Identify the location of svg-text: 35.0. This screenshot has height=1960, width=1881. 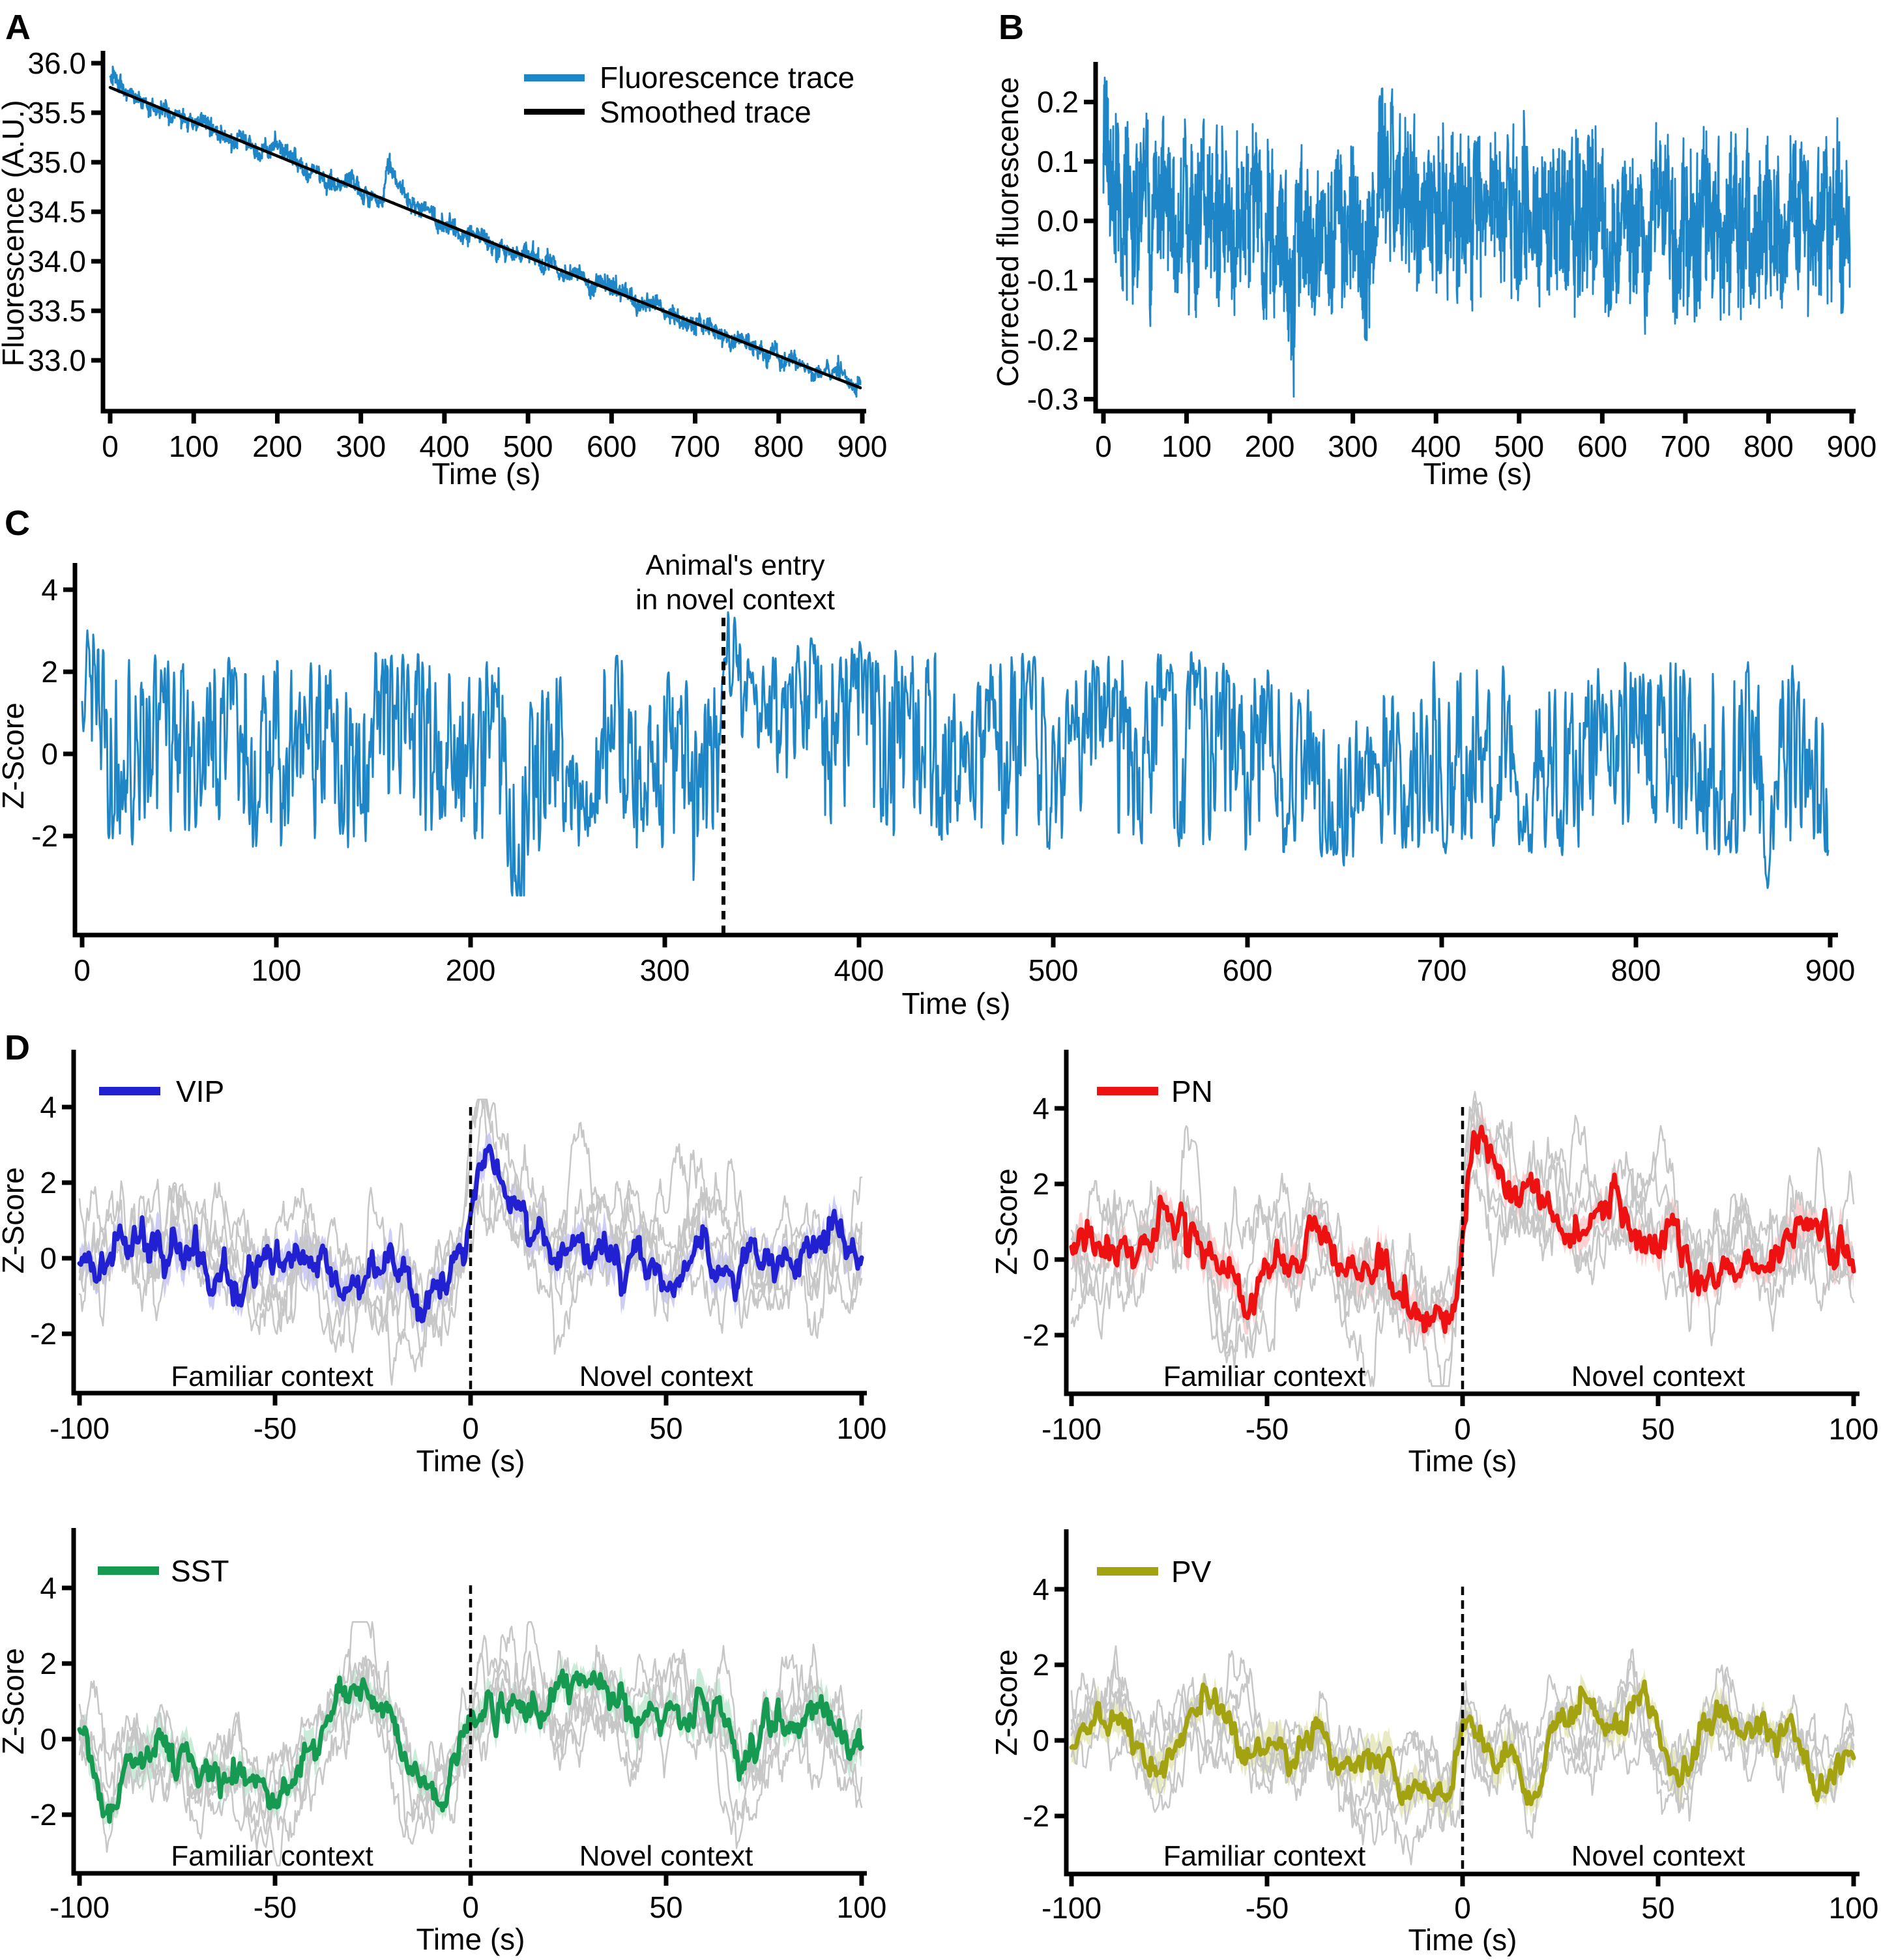
(56, 162).